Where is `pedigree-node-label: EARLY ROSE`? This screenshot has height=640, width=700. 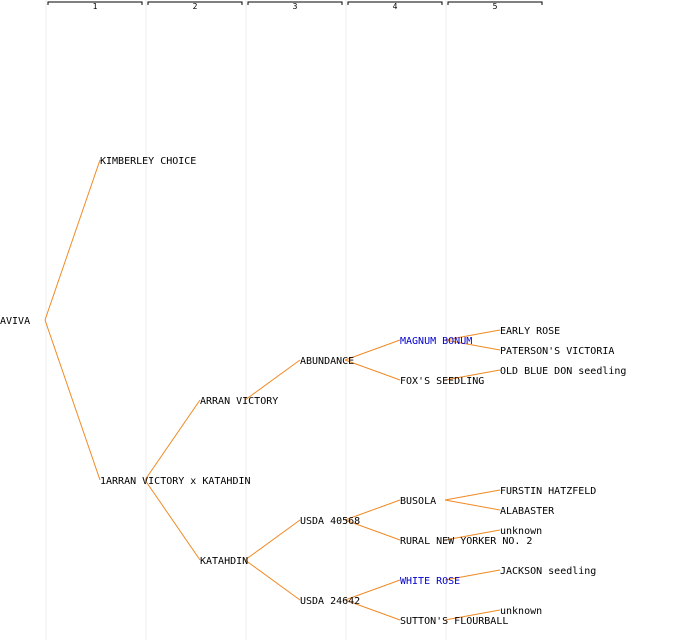
pedigree-node-label: EARLY ROSE is located at coordinates (530, 331).